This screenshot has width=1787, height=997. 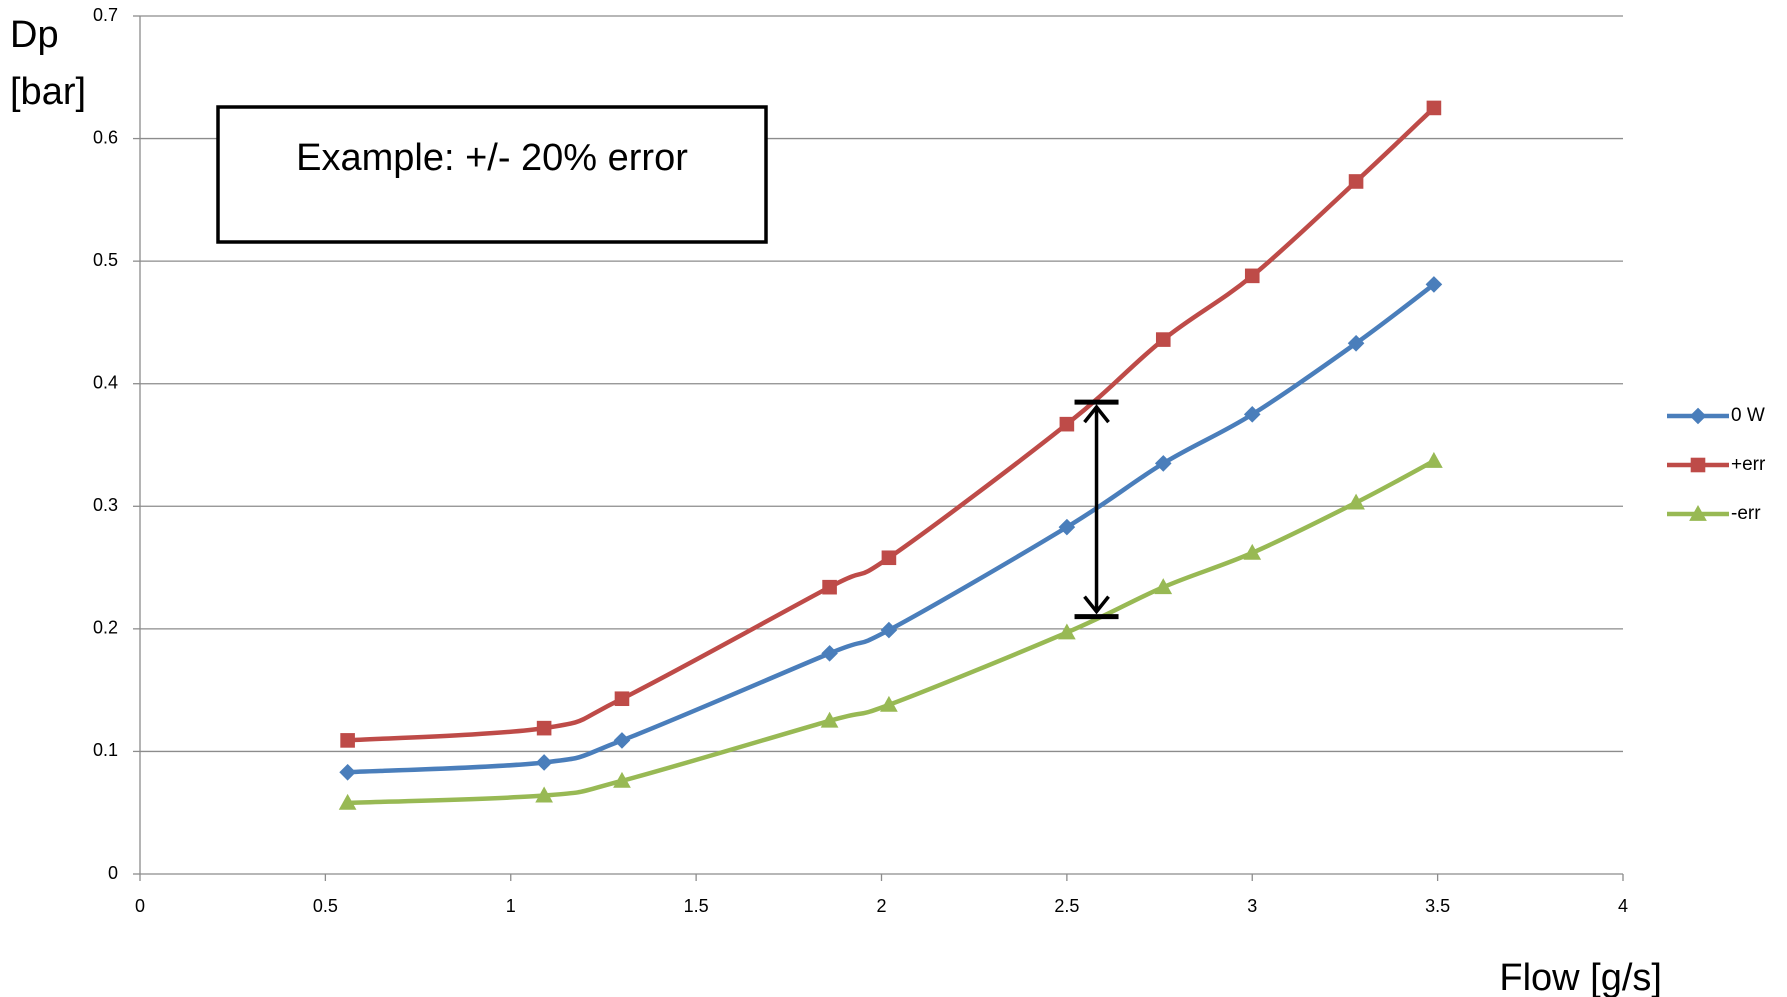 I want to click on legend-entry: 0 W, so click(x=1716, y=415).